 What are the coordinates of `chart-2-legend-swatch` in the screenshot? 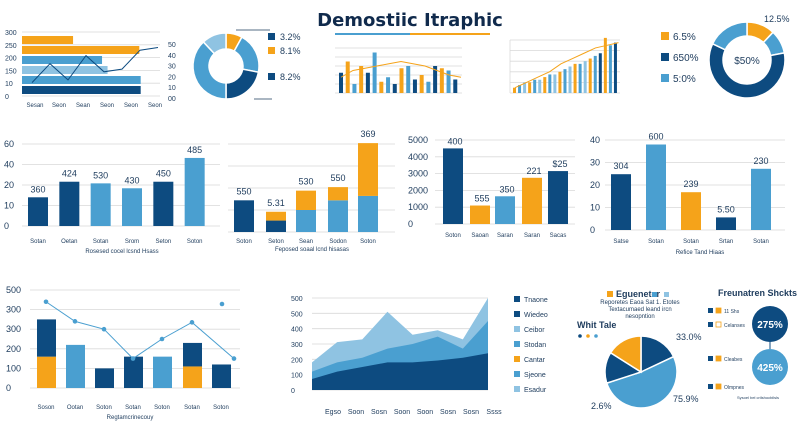 It's located at (271, 76).